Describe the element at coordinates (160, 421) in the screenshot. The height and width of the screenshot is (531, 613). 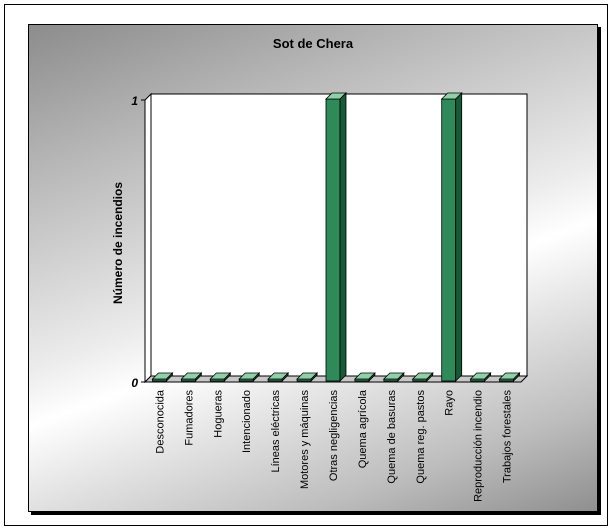
I see `x-tick-label: Desconocida` at that location.